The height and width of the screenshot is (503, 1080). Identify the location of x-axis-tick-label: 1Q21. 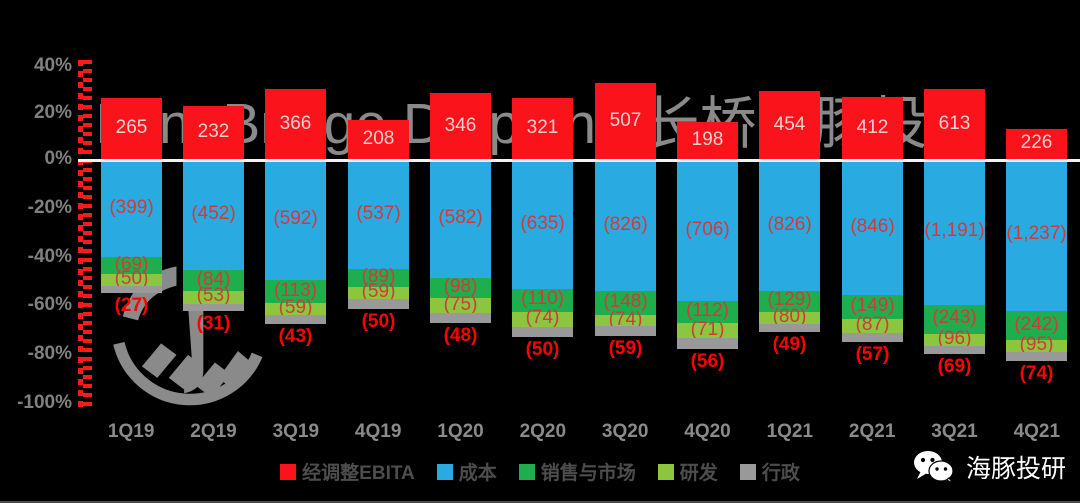
(790, 431).